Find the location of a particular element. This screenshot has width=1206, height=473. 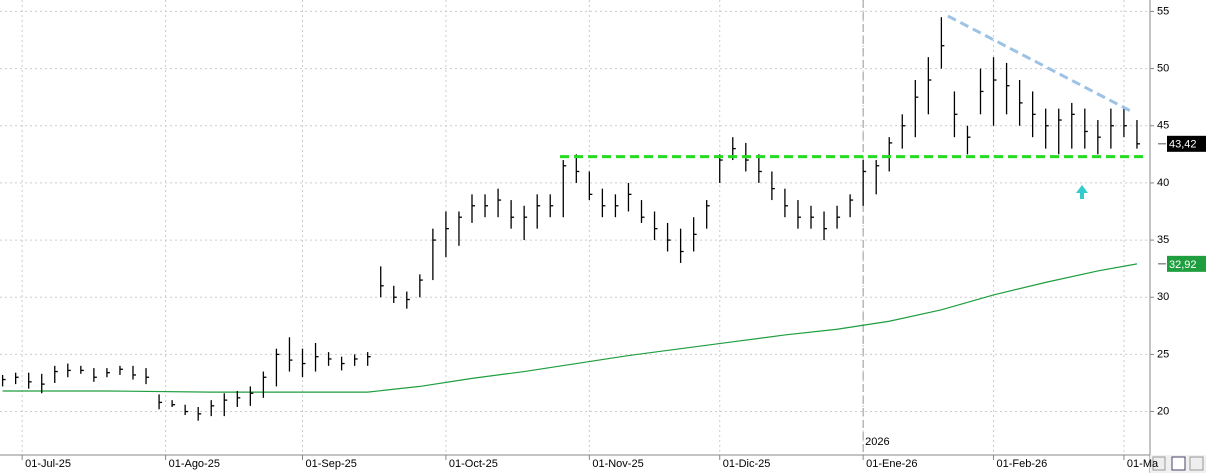

scroll-button is located at coordinates (1159, 463).